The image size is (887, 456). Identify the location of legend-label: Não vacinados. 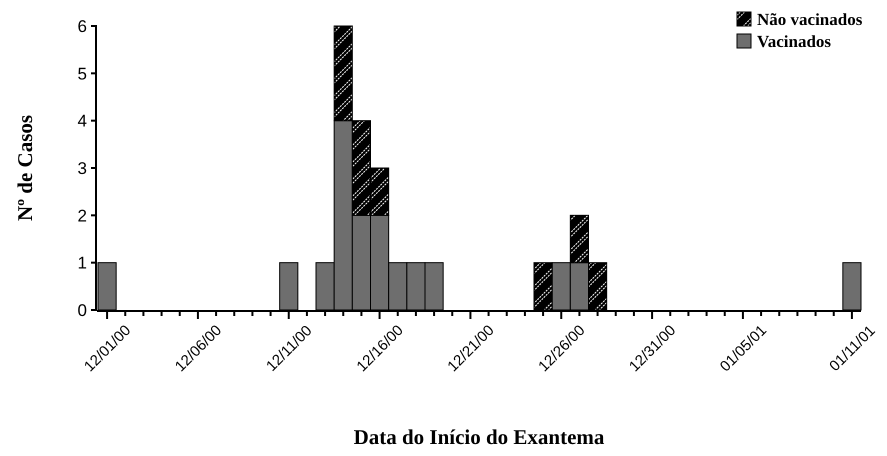
(810, 19).